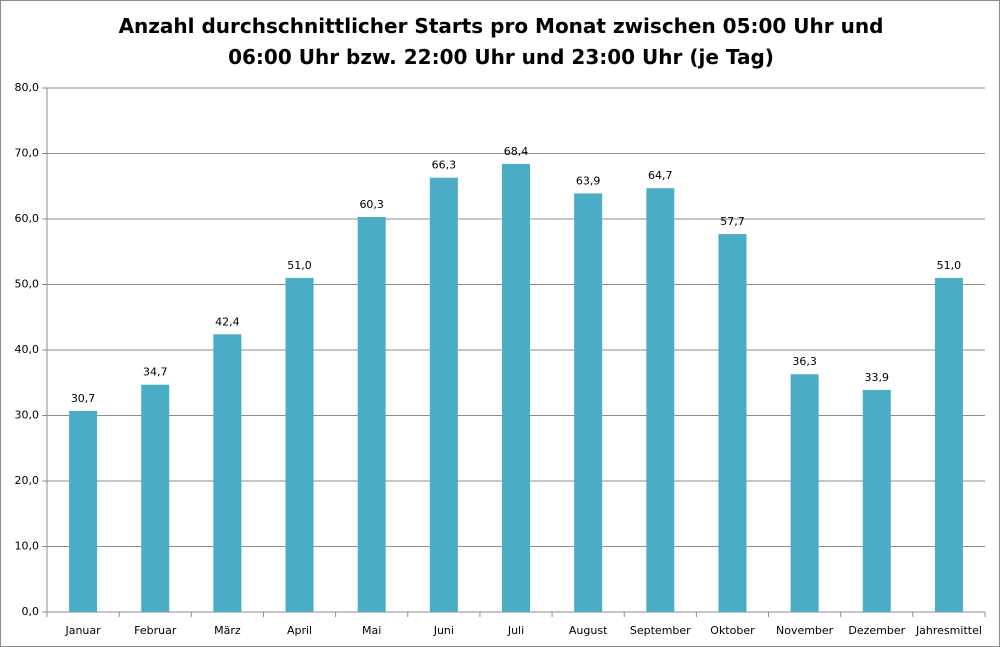  Describe the element at coordinates (516, 151) in the screenshot. I see `value-label: 68,4` at that location.